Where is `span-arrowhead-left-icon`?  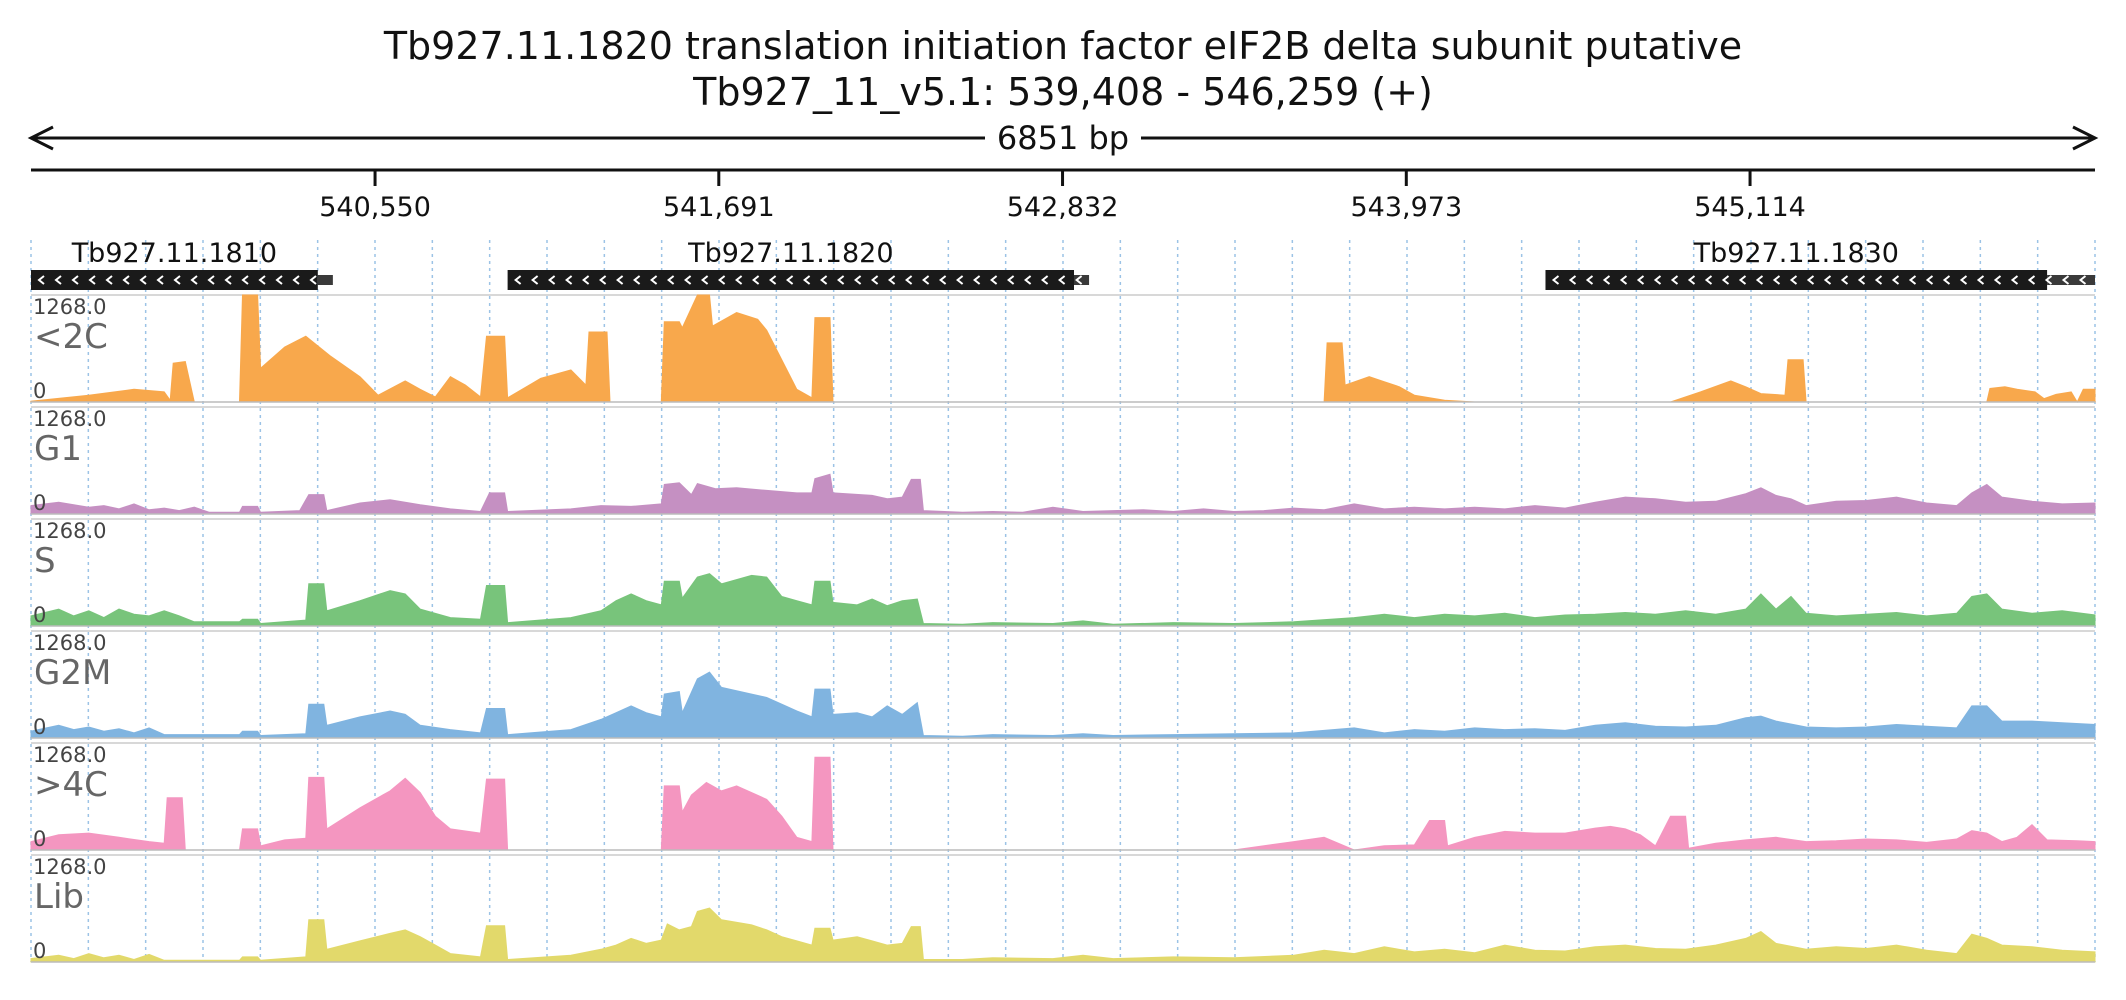 span-arrowhead-left-icon is located at coordinates (40, 138).